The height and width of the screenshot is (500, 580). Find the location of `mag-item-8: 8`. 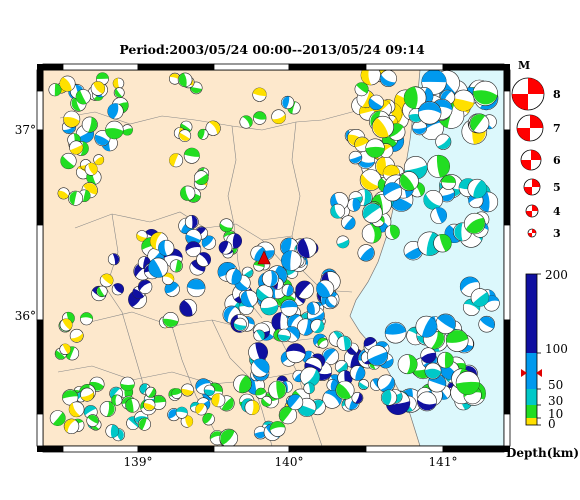

mag-item-8: 8 is located at coordinates (536, 94).